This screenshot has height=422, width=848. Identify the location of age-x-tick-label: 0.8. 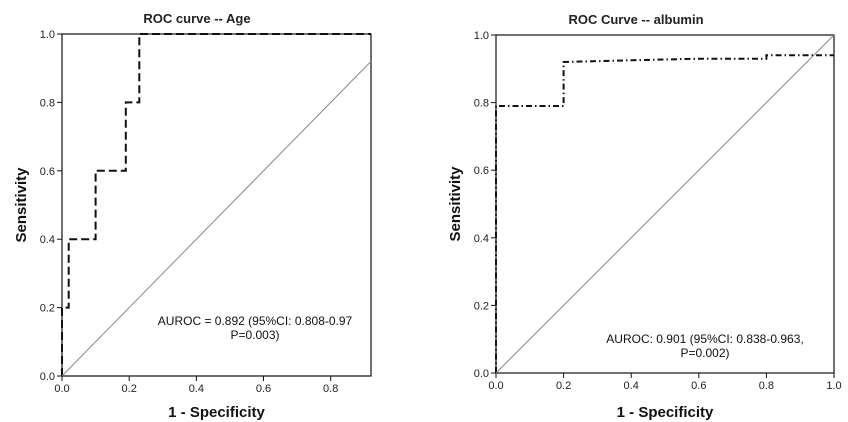
(330, 389).